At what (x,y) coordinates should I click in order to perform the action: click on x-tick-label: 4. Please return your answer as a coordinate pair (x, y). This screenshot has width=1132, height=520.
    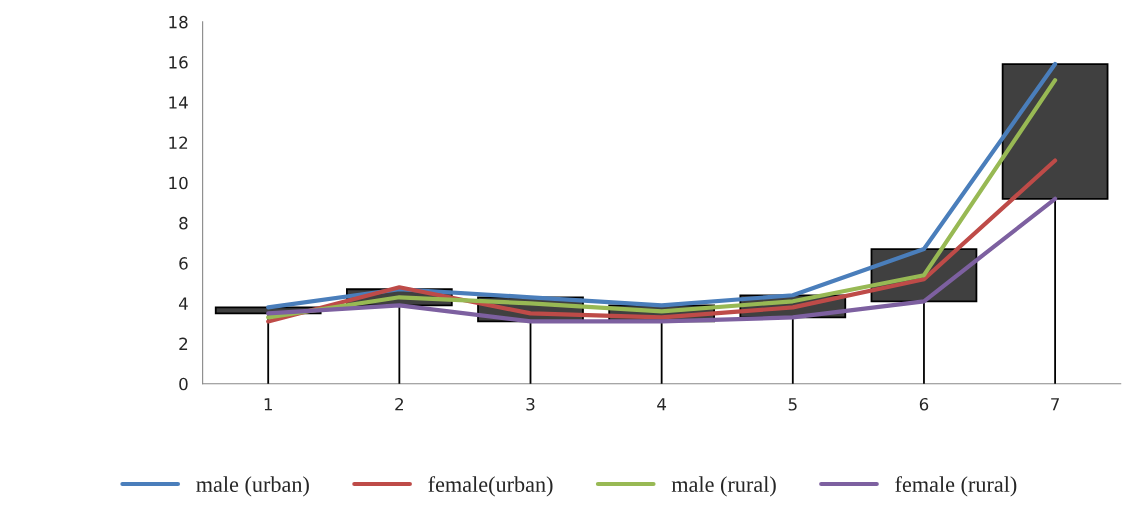
    Looking at the image, I should click on (662, 404).